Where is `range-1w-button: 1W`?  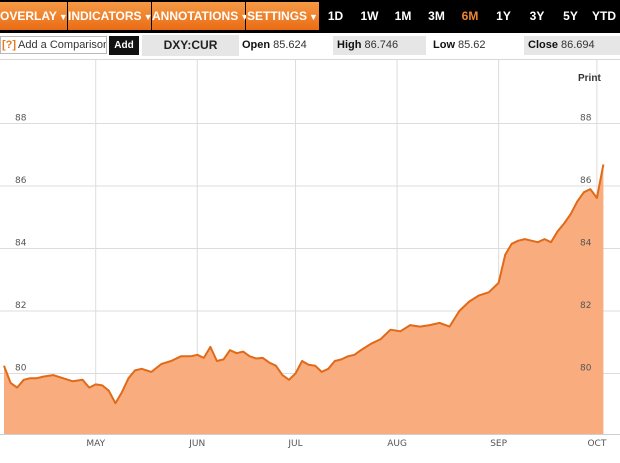
range-1w-button: 1W is located at coordinates (369, 16).